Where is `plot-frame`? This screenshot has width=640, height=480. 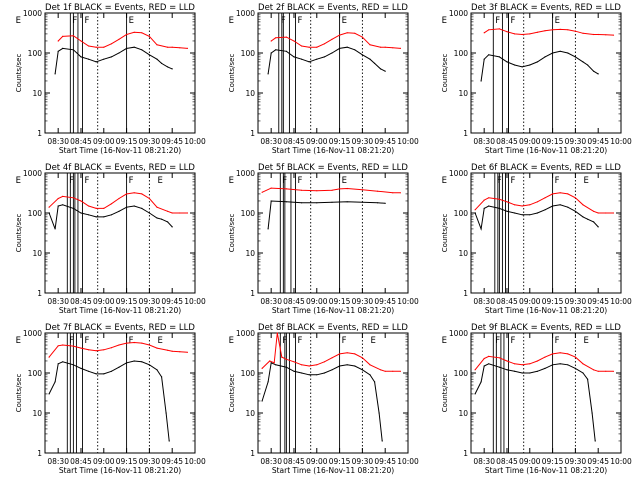 plot-frame is located at coordinates (120, 393).